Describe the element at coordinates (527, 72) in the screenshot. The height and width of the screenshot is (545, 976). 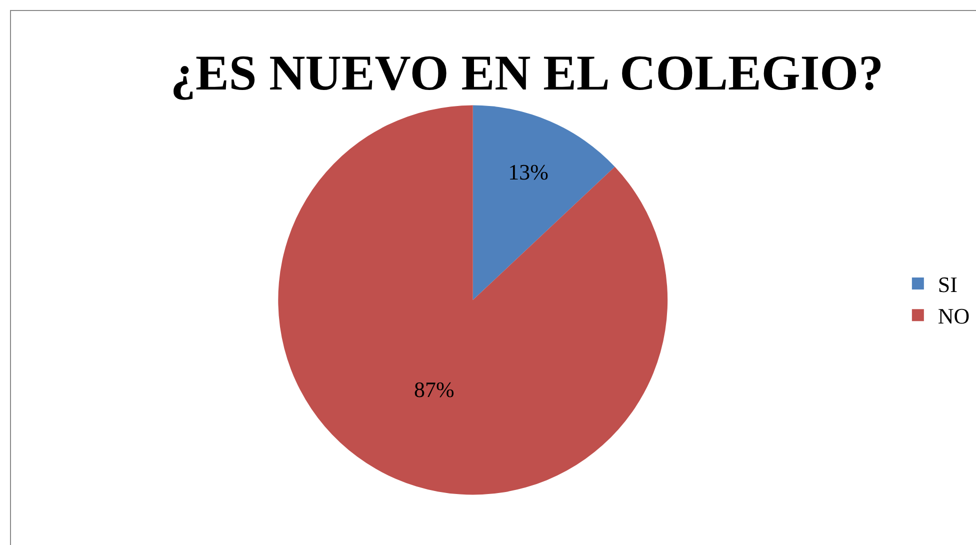
I see `chart-title: ¿ES NUEVO EN EL COLEGIO?` at that location.